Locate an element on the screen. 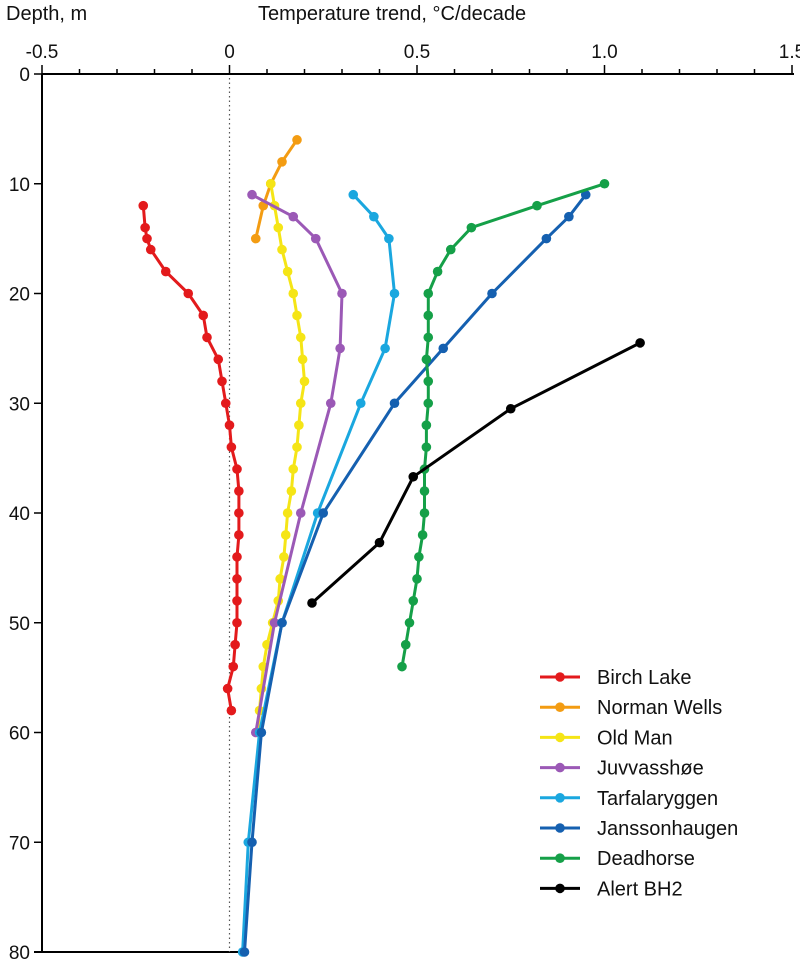 This screenshot has width=800, height=967. legend-item: Old Man is located at coordinates (606, 738).